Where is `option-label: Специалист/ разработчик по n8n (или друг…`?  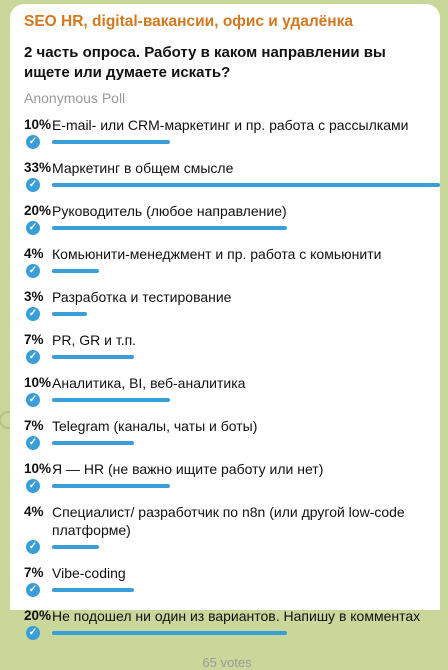 option-label: Специалист/ разработчик по n8n (или друг… is located at coordinates (228, 521).